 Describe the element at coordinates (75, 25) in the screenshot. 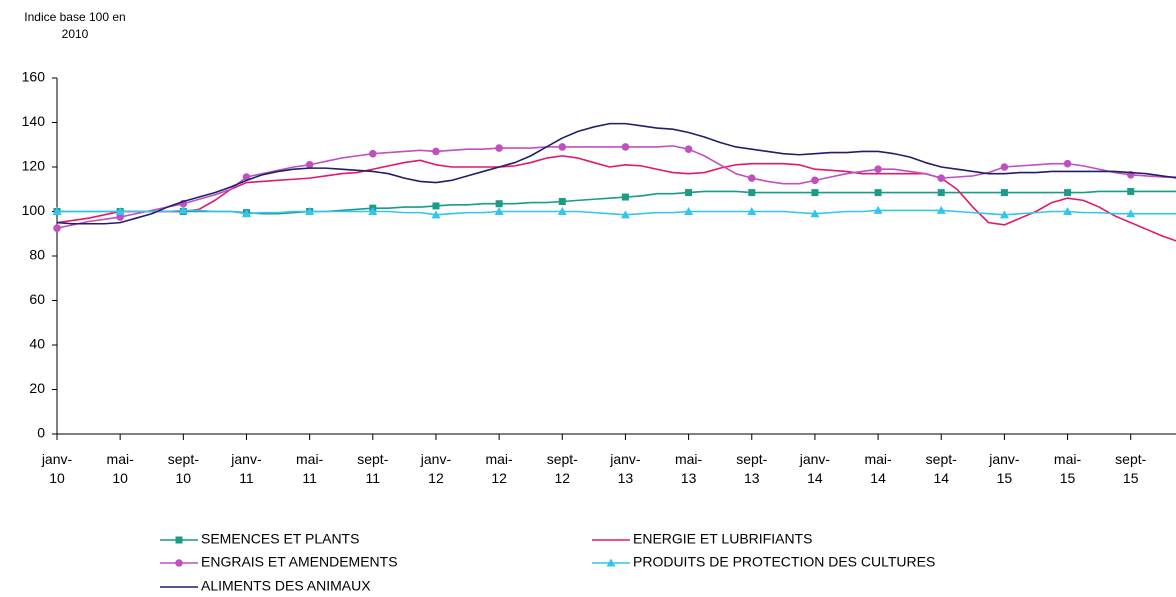

I see `y-axis-title: Indice base 100 en 2010` at that location.